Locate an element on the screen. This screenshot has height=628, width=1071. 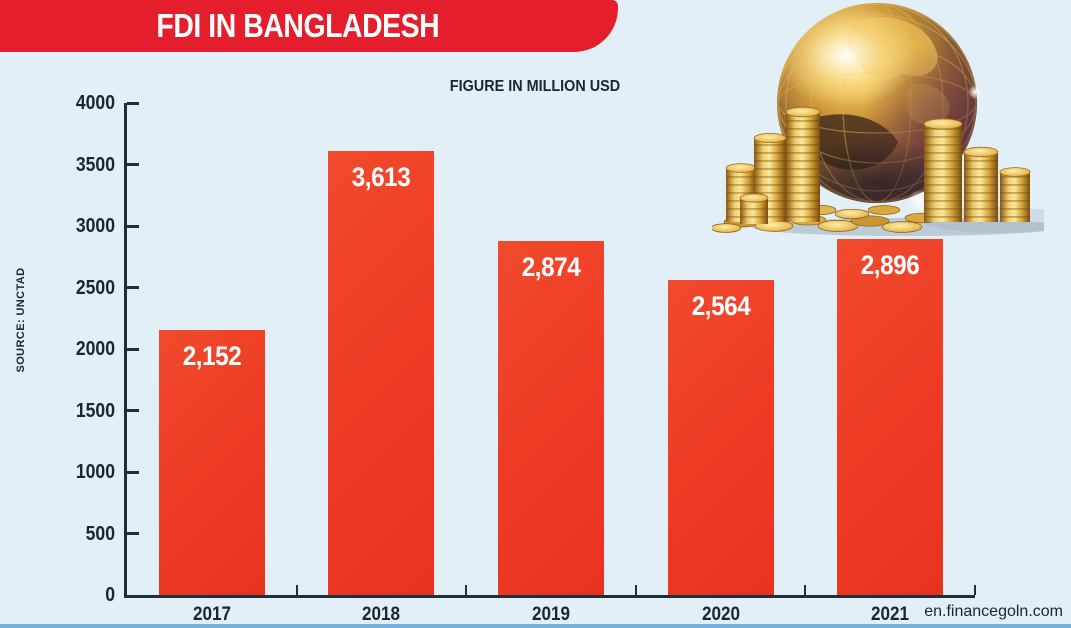
bar-value-label-2020: 2,564 is located at coordinates (720, 305).